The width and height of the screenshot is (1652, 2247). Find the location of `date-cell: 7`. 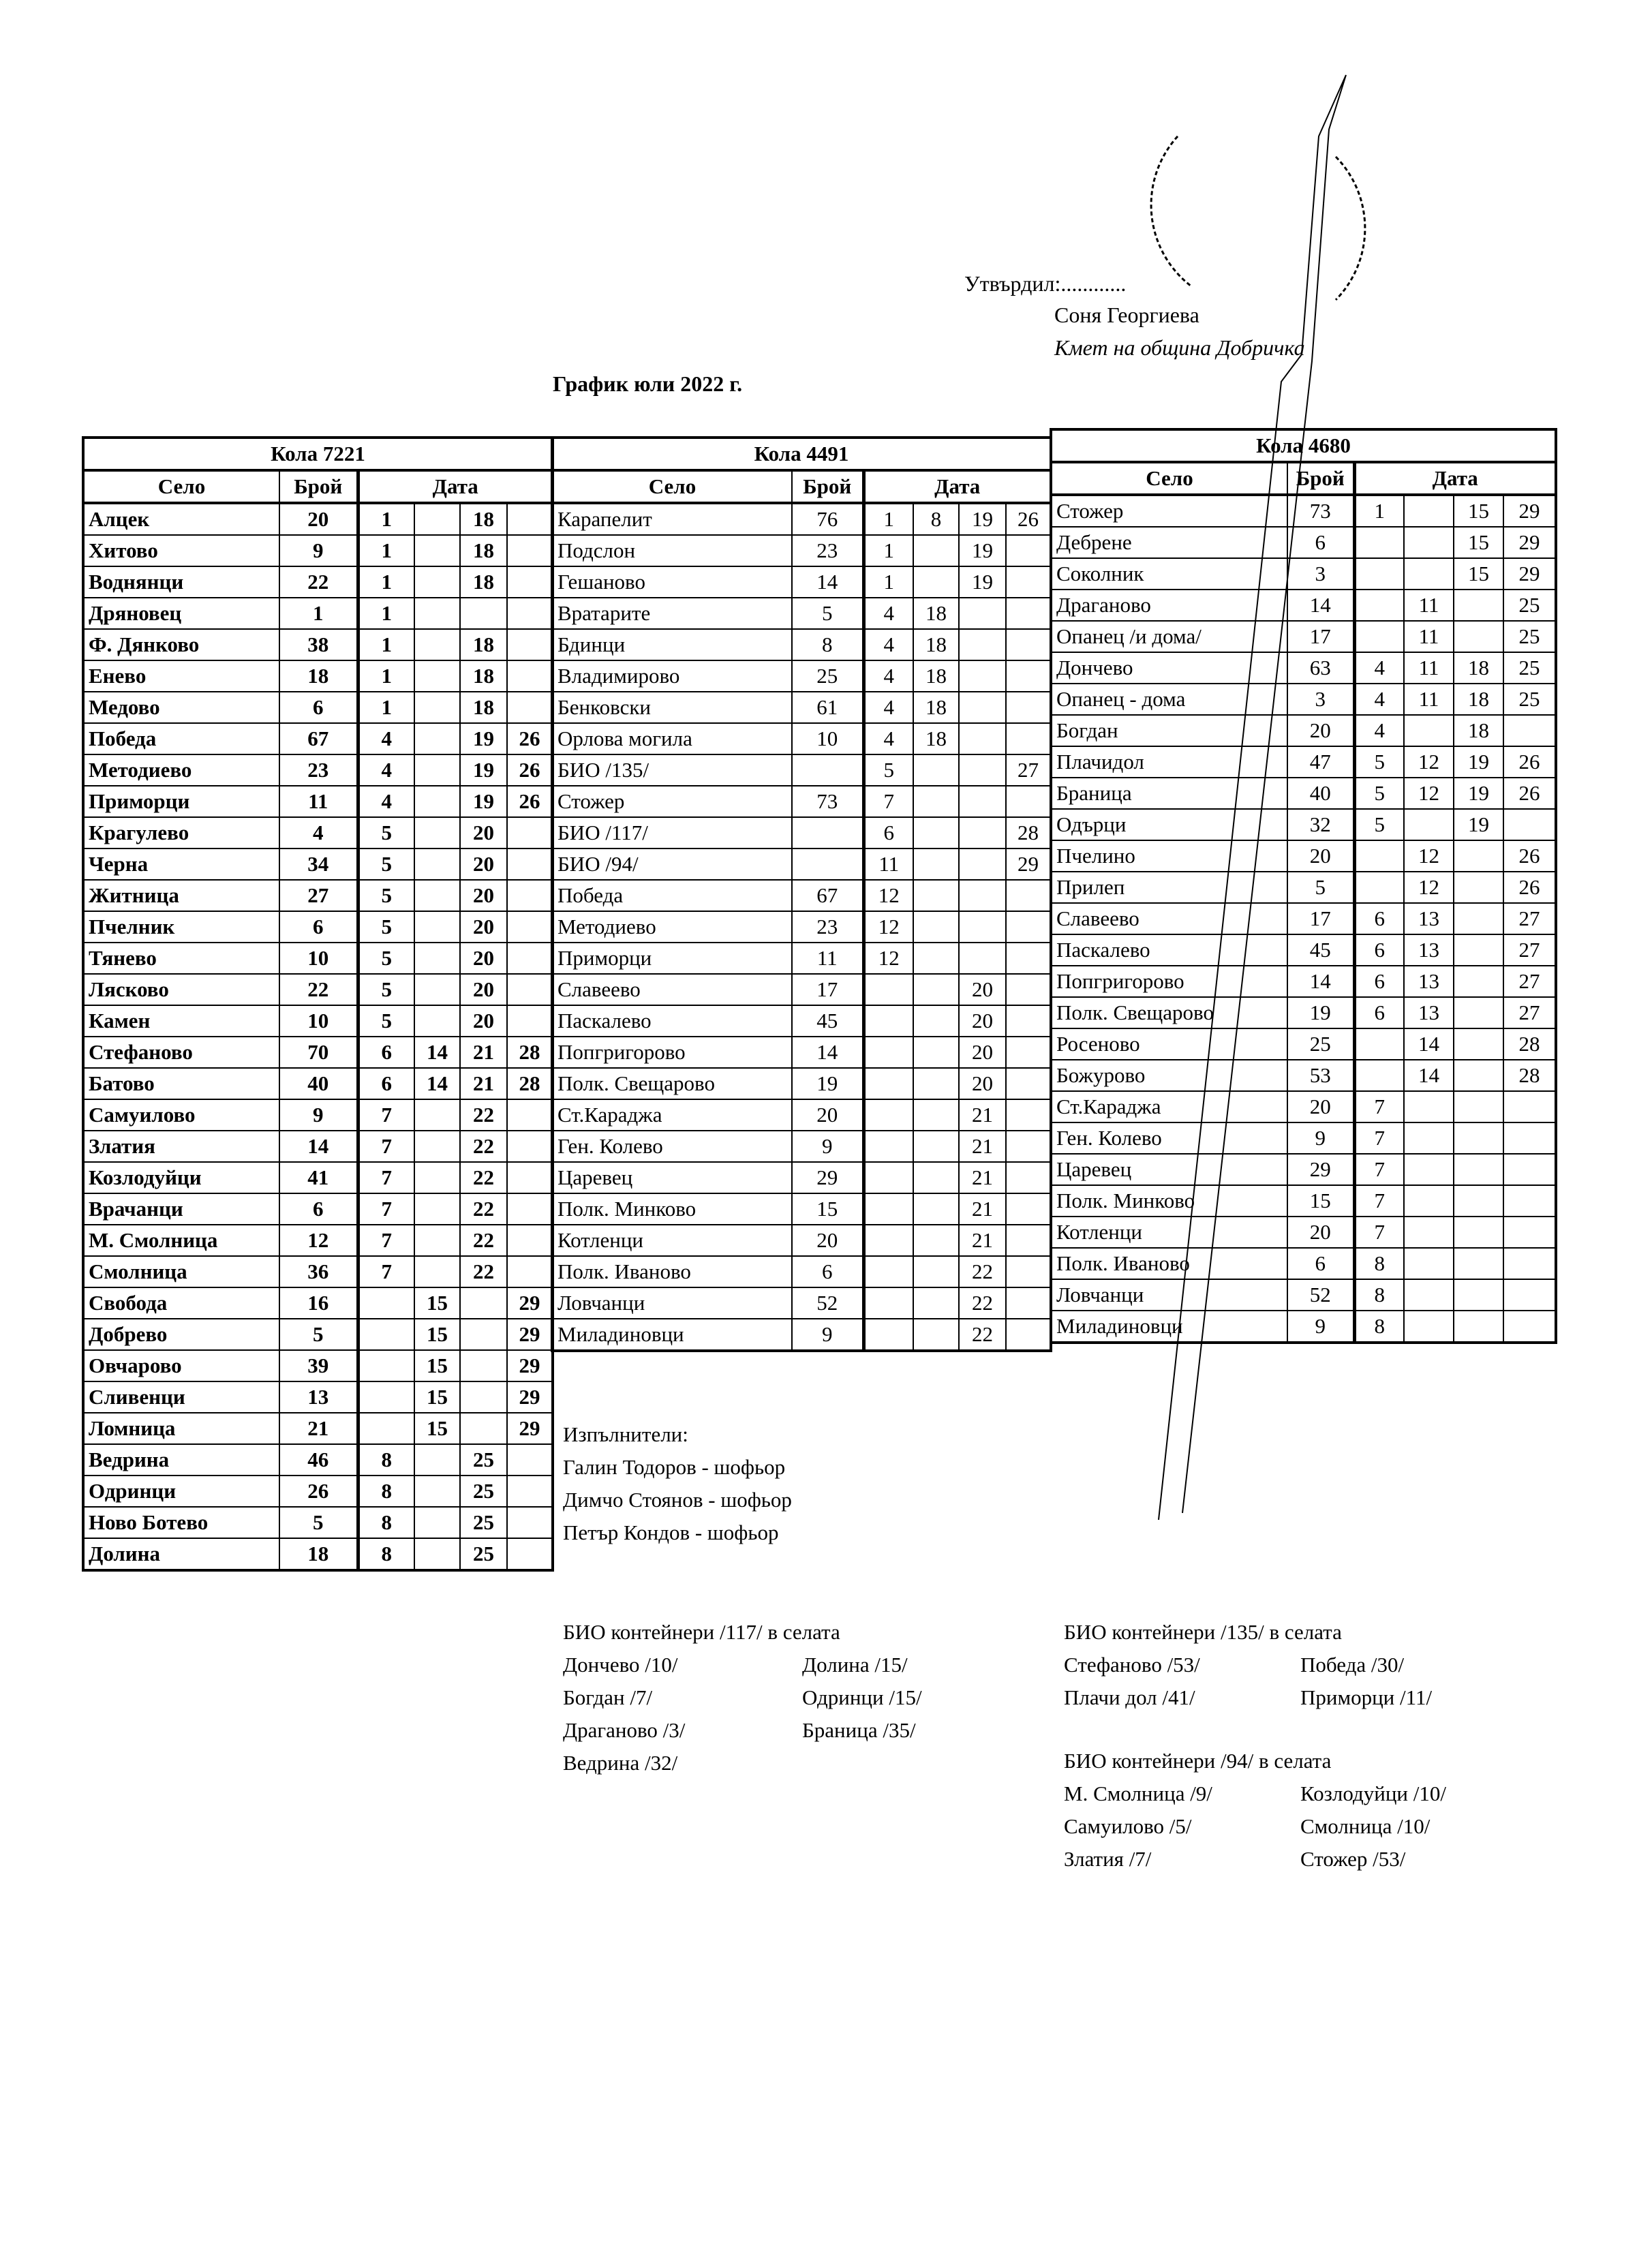

date-cell: 7 is located at coordinates (386, 1177).